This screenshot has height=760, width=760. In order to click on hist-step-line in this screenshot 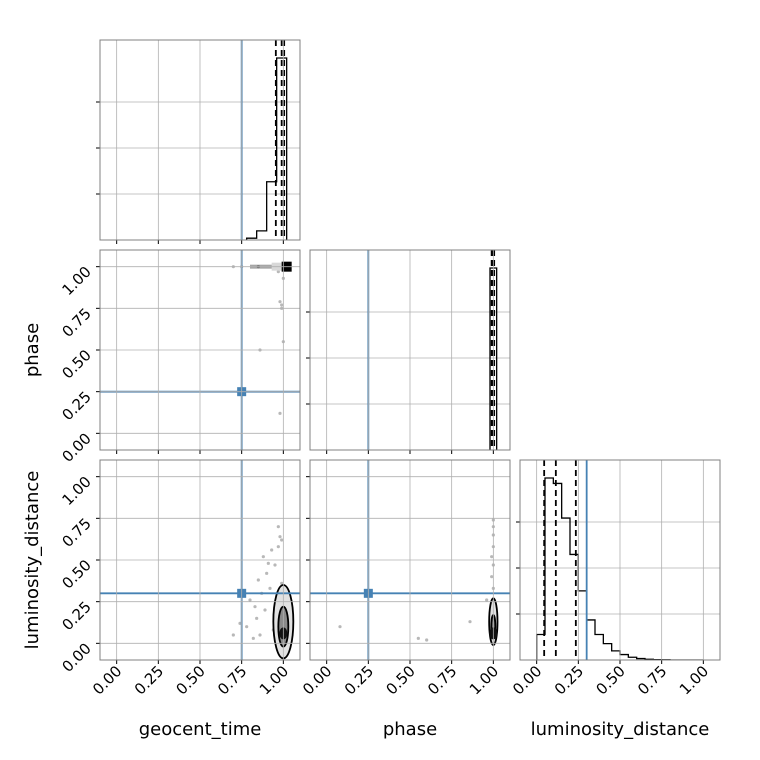, I will do `click(267, 148)`.